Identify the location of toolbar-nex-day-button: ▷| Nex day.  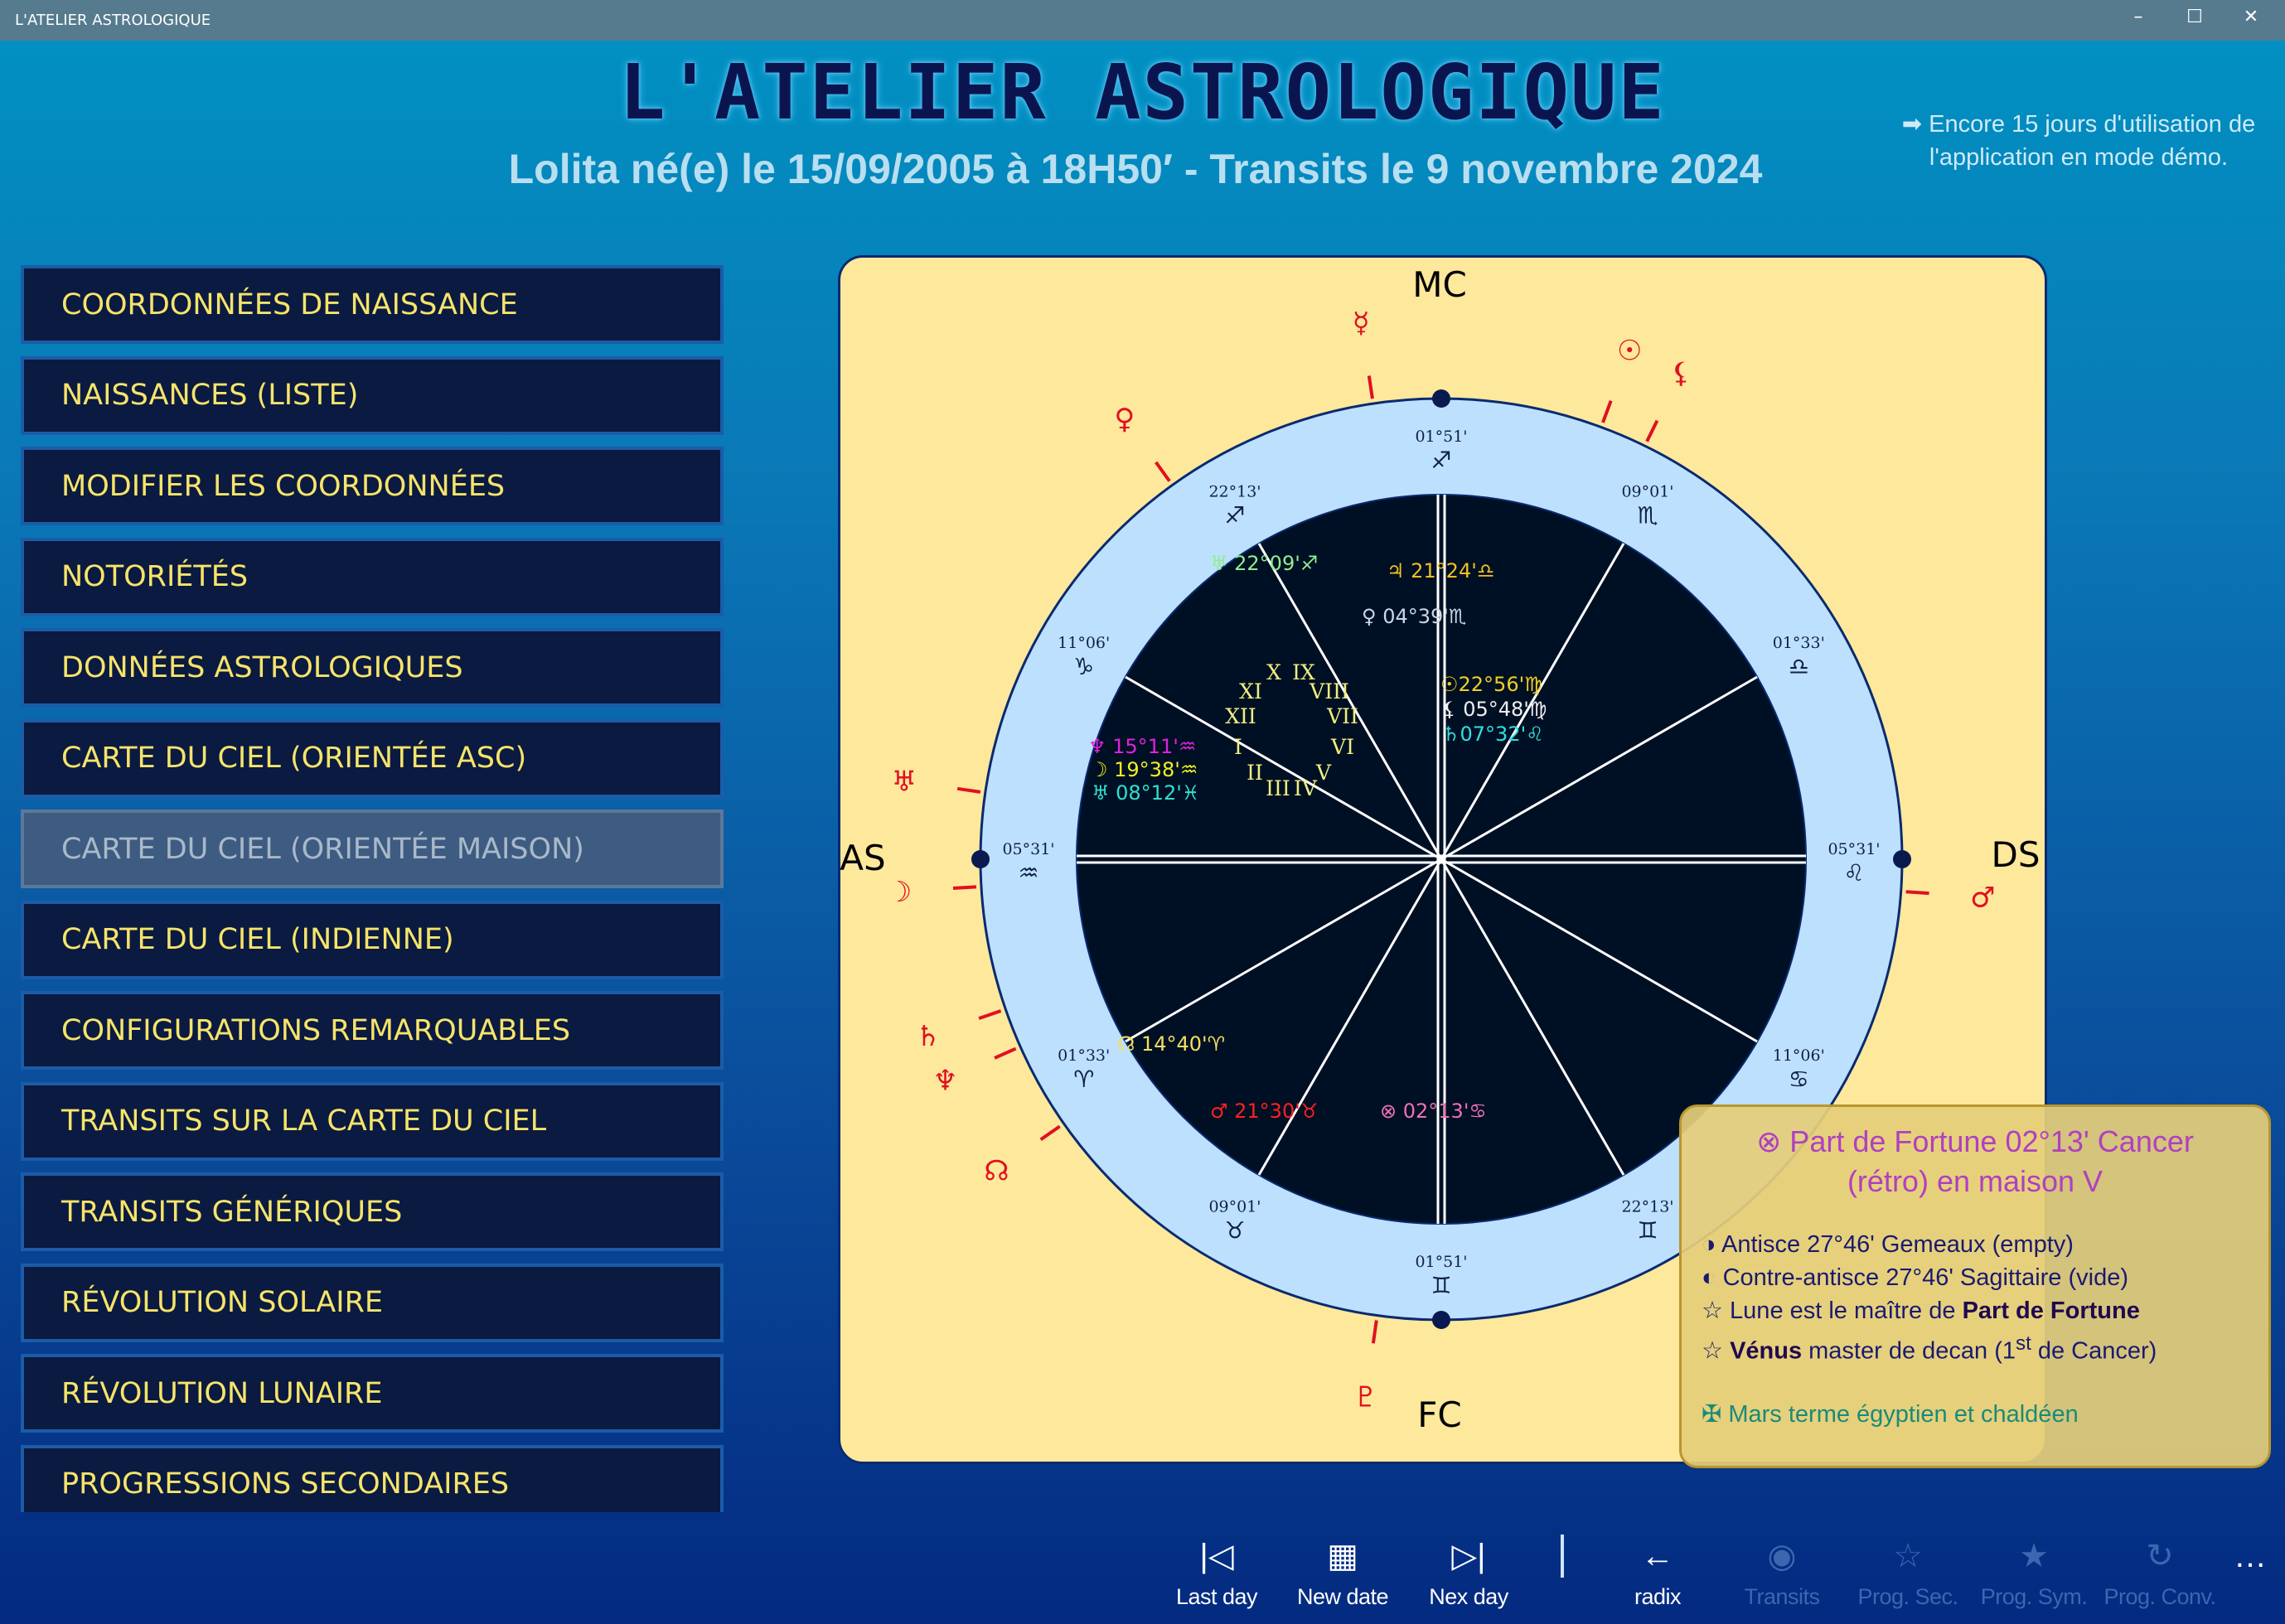
(1468, 1572).